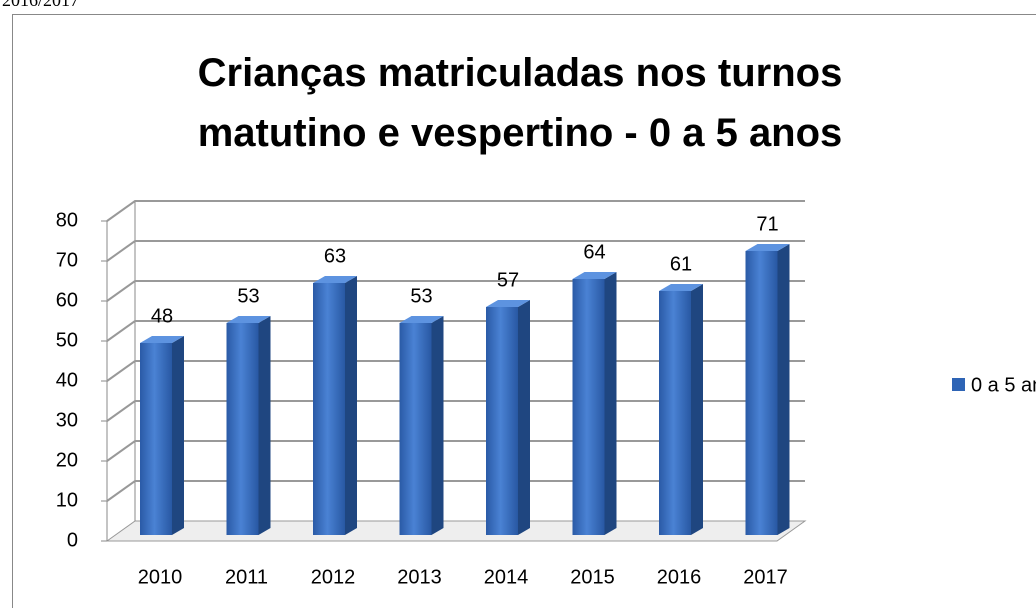 The width and height of the screenshot is (1036, 608). I want to click on x-tick-label: 2012, so click(333, 577).